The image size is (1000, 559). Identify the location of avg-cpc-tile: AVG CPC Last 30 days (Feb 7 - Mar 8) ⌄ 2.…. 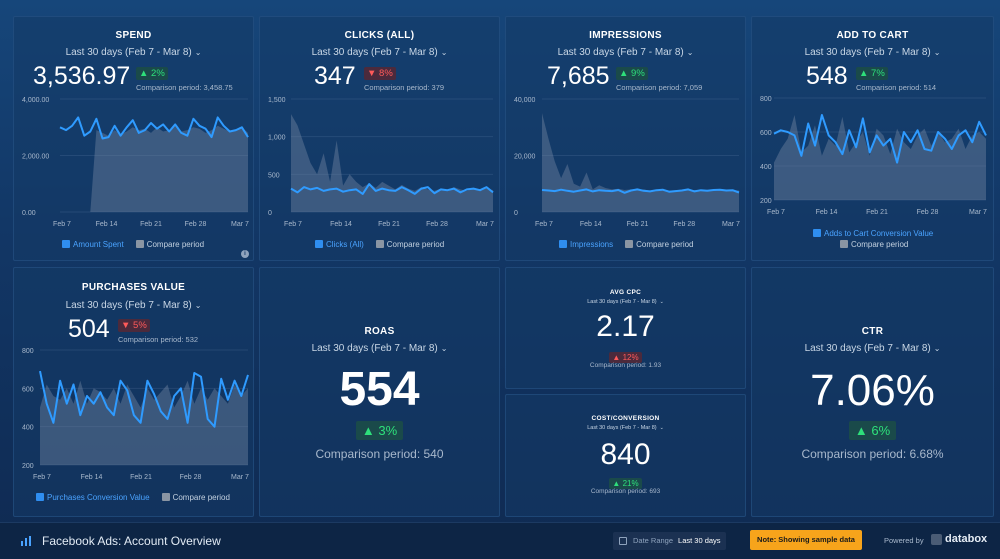
(625, 328).